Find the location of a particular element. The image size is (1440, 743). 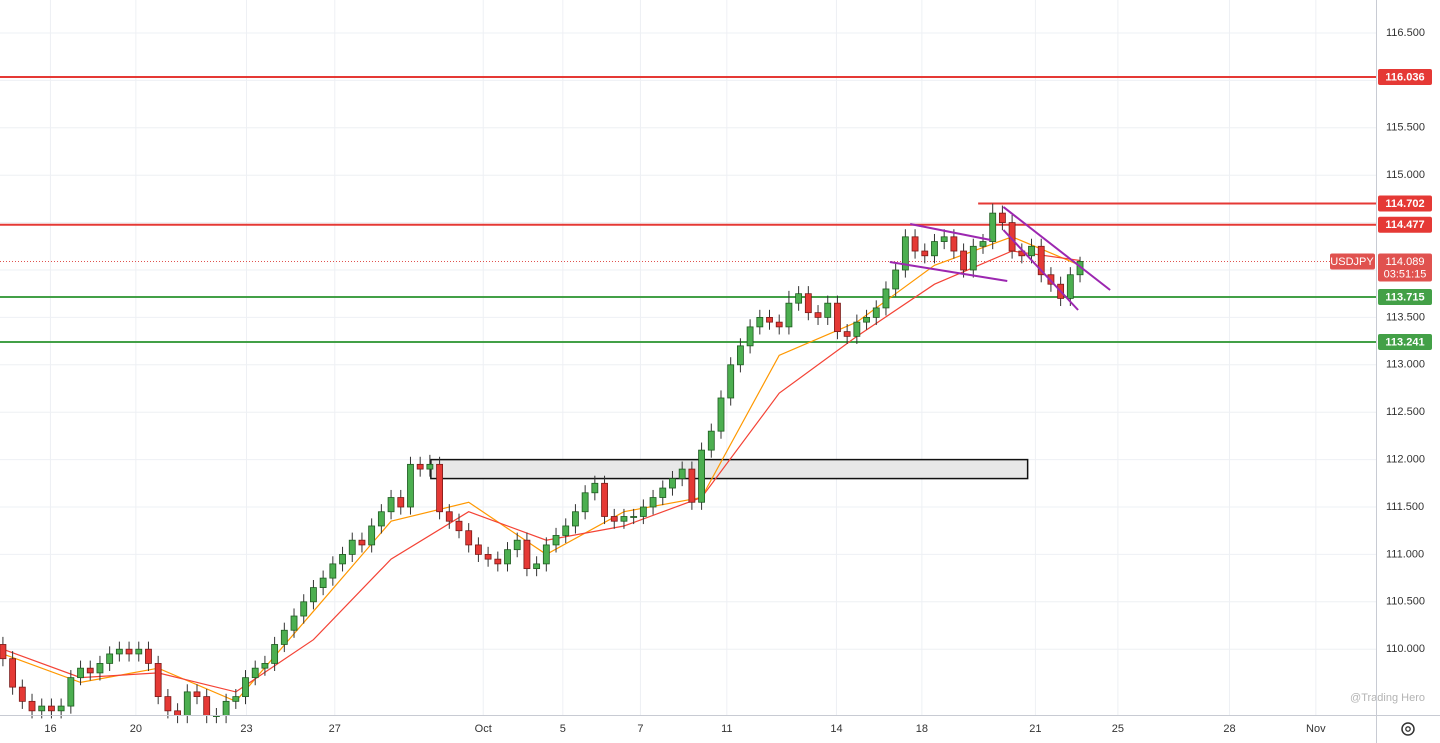

last-price-tag is located at coordinates (1405, 267).